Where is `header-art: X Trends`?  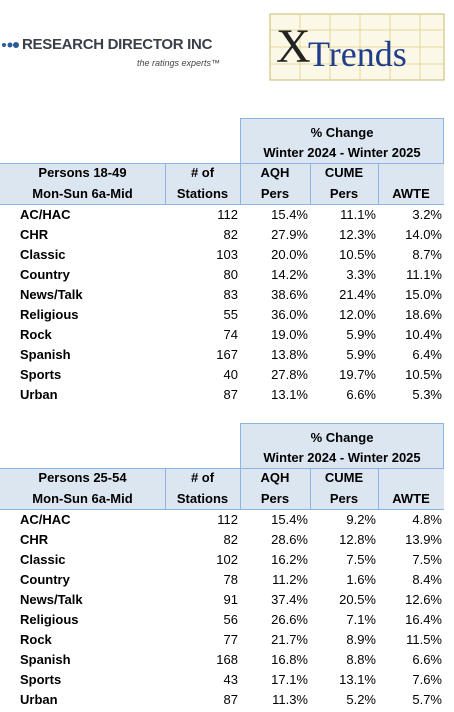 header-art: X Trends is located at coordinates (223, 47).